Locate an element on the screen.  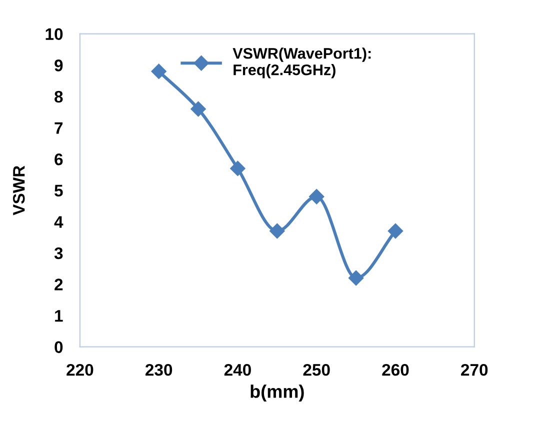
legend-label: VSWR(WavePort1): Freq(2.45GHz) is located at coordinates (301, 63).